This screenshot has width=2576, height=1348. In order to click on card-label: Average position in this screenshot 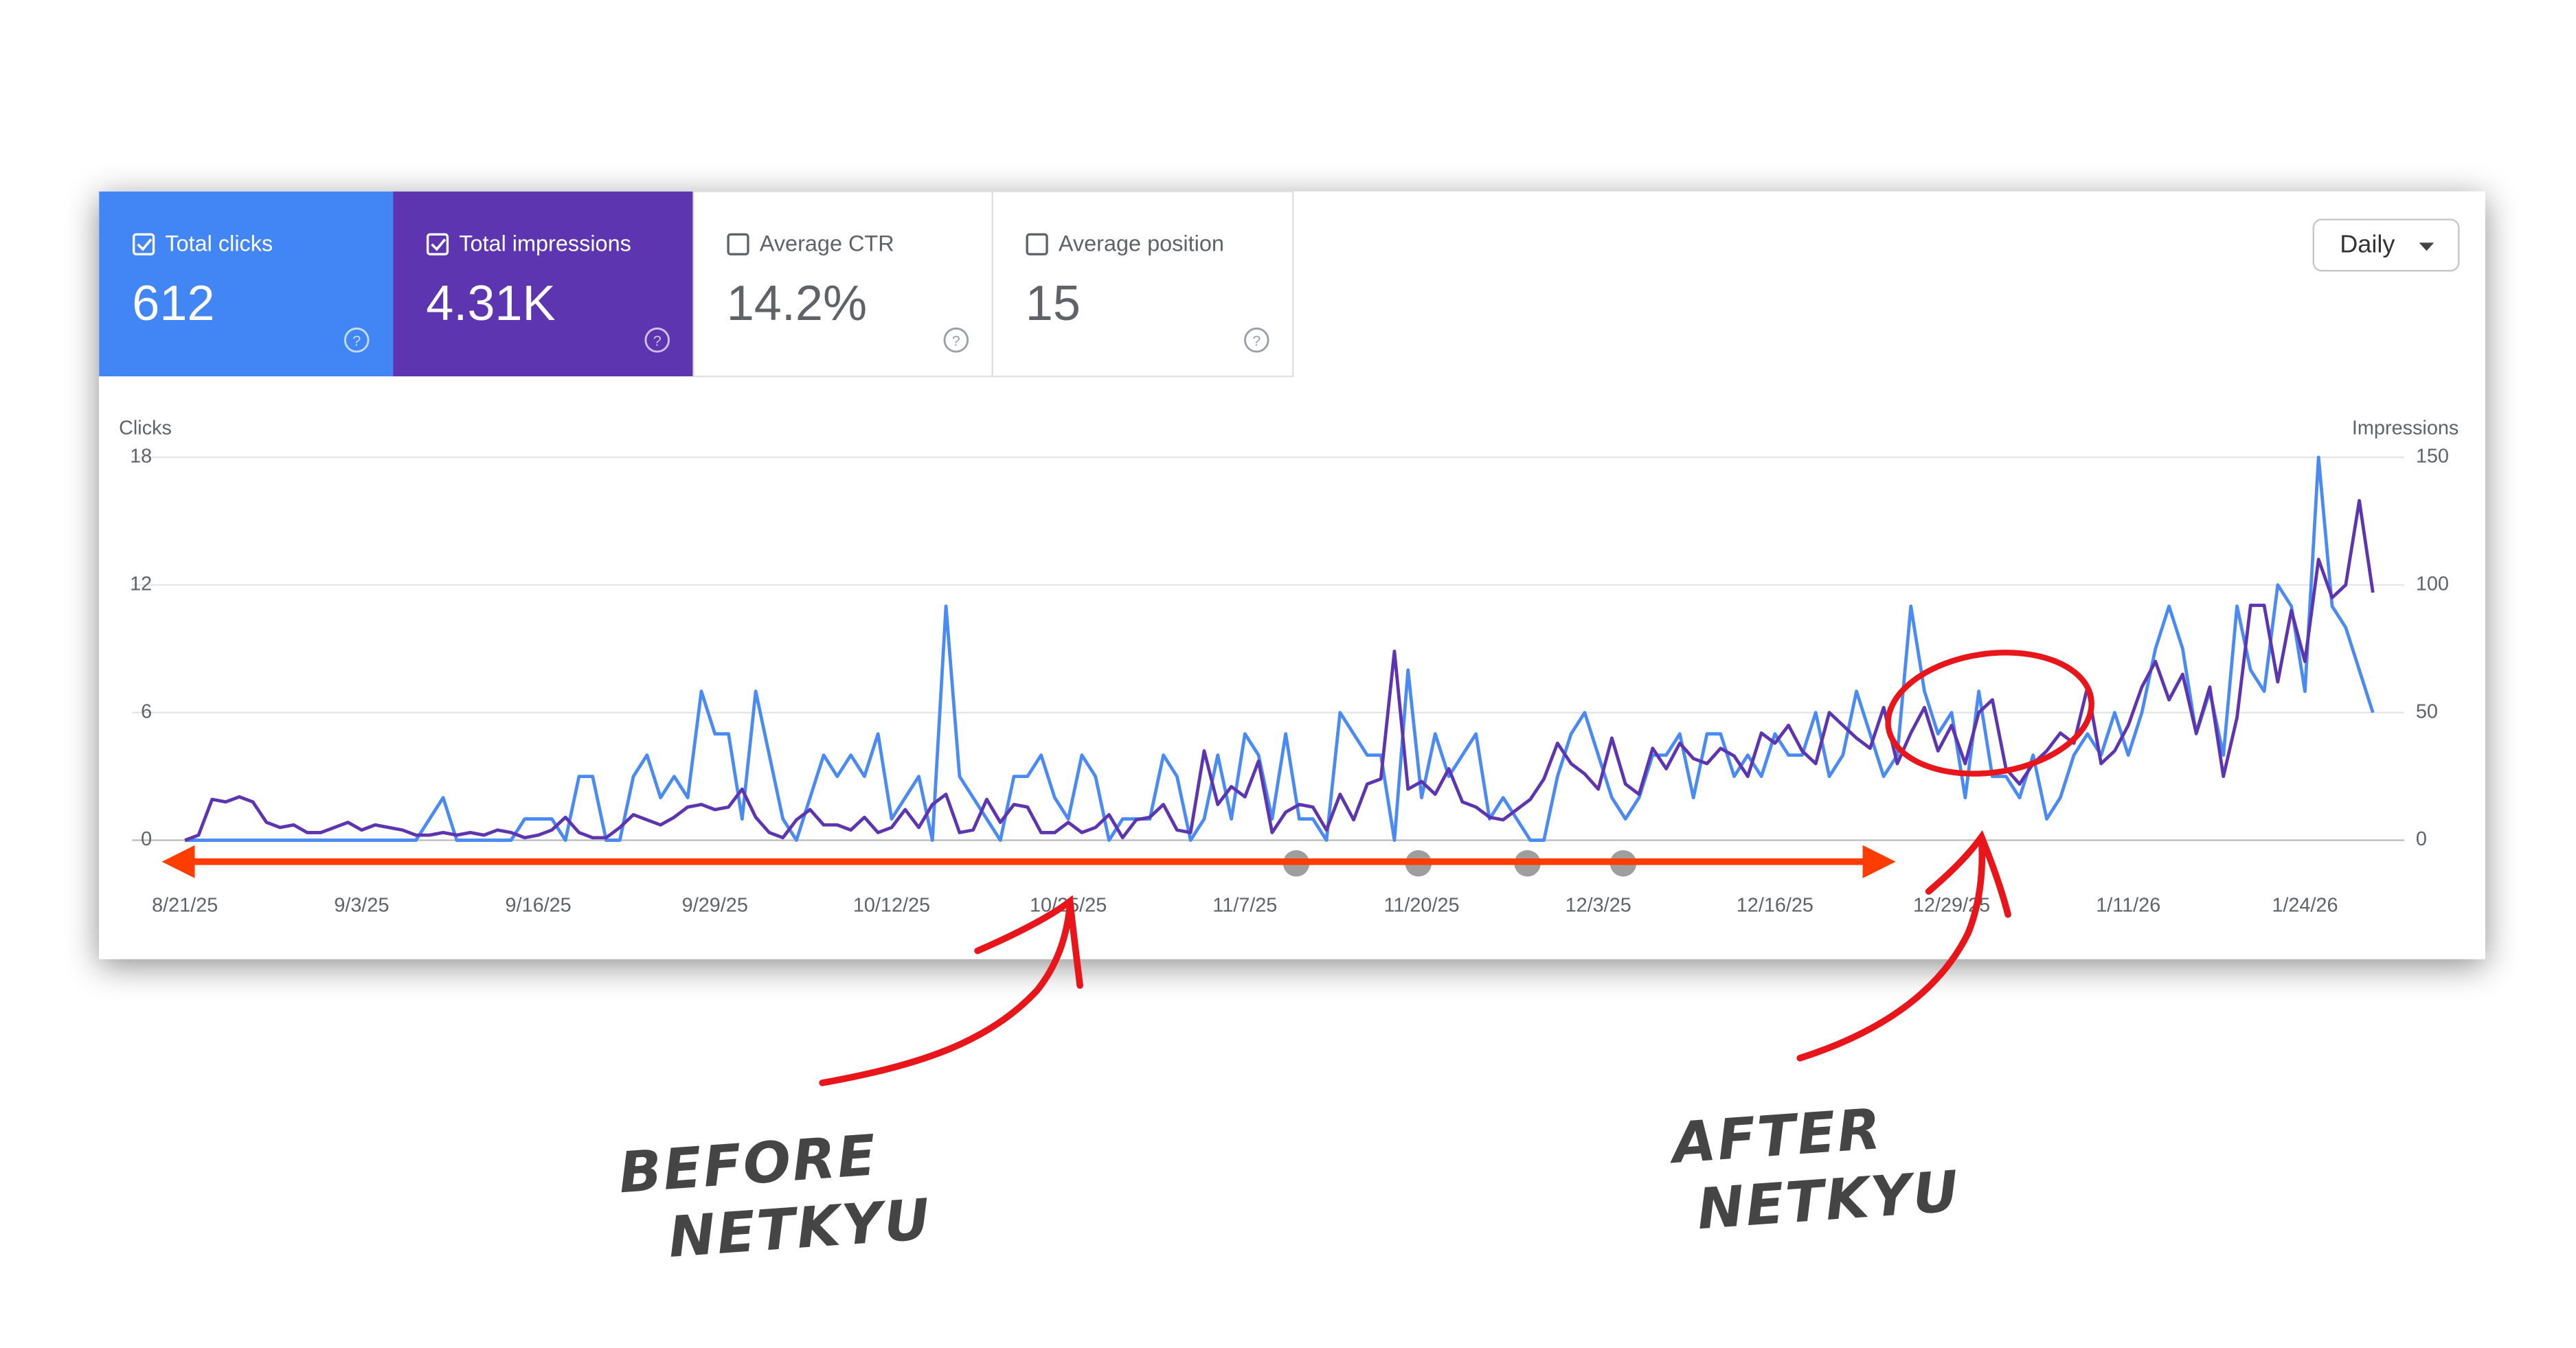, I will do `click(1141, 243)`.